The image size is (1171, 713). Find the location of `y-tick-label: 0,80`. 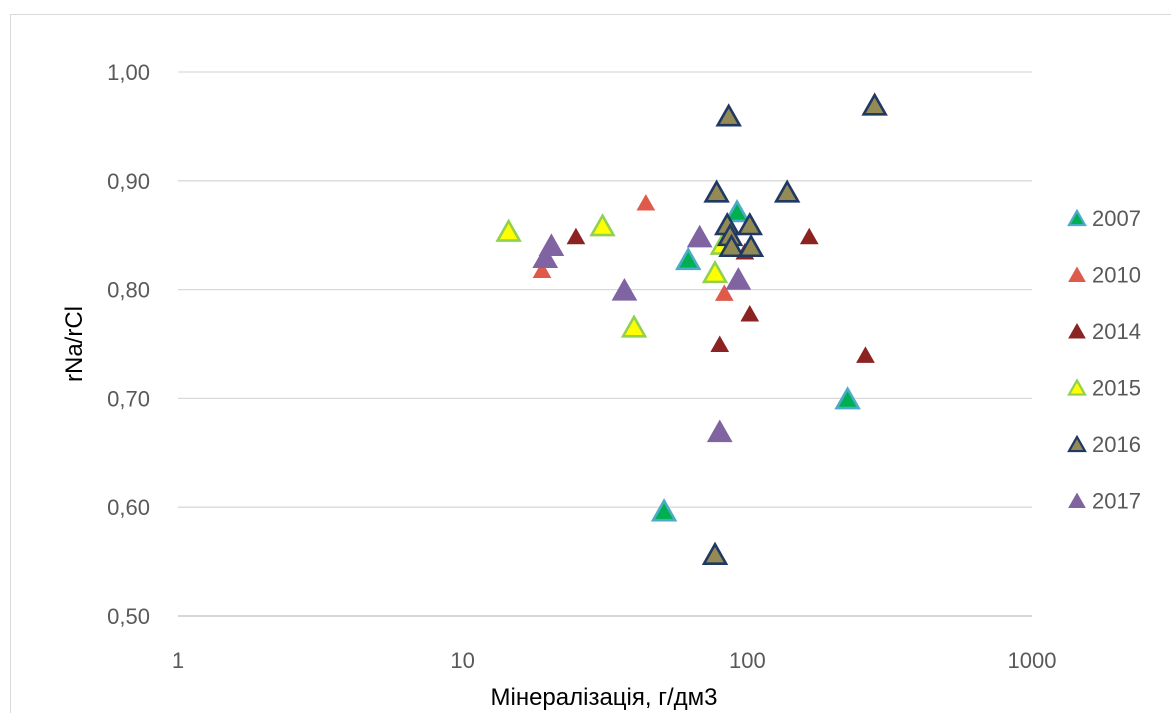

y-tick-label: 0,80 is located at coordinates (128, 290).